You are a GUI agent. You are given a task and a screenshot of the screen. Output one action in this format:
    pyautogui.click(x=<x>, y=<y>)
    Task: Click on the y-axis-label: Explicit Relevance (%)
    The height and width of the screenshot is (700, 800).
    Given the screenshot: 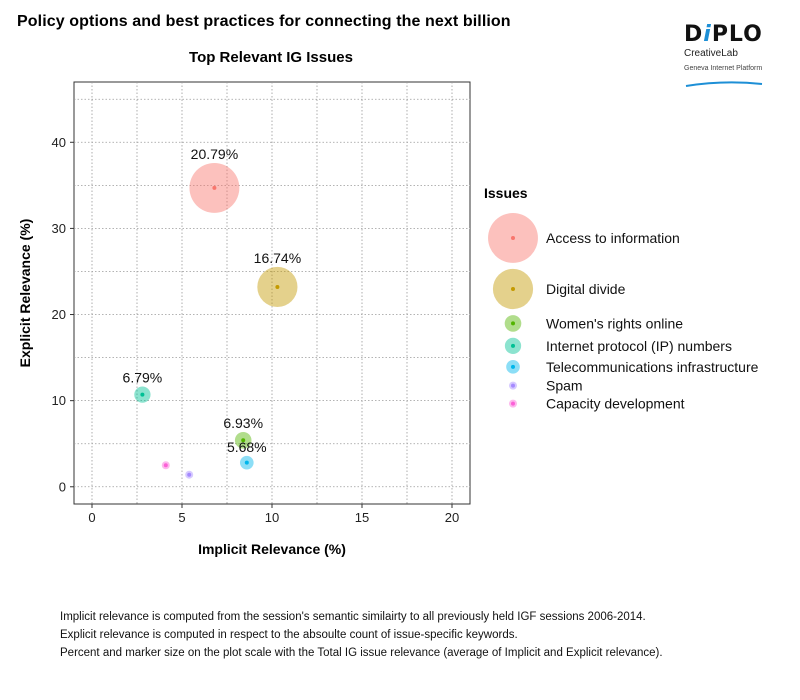 What is the action you would take?
    pyautogui.click(x=25, y=293)
    